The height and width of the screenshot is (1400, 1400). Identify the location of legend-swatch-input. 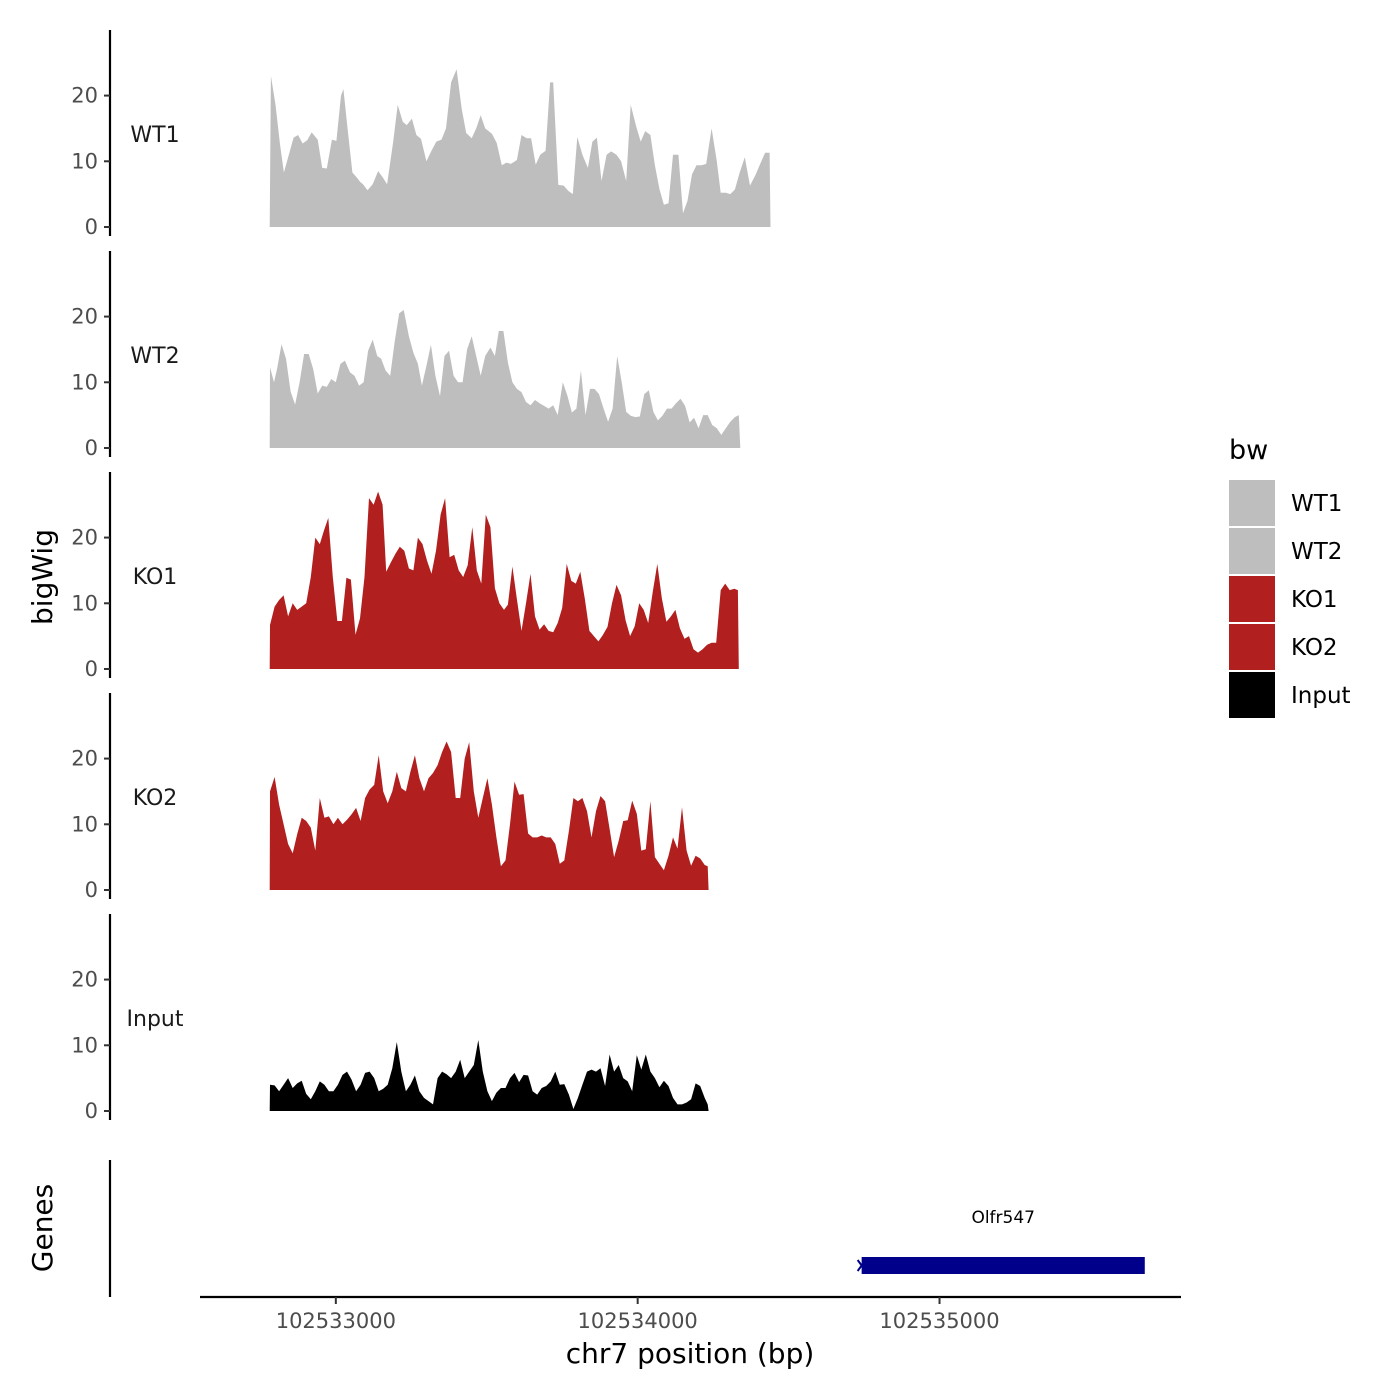
(1252, 695).